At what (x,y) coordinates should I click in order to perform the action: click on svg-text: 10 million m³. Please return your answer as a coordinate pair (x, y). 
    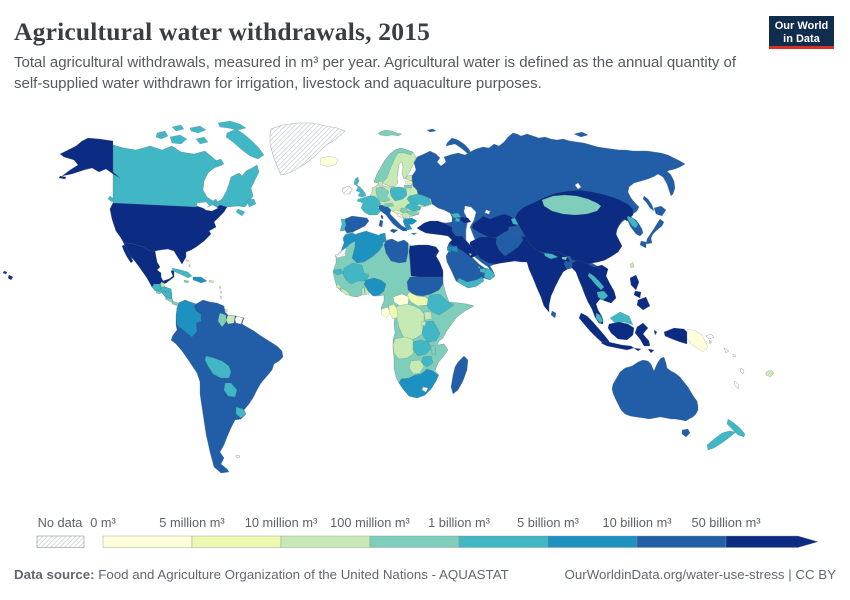
    Looking at the image, I should click on (281, 522).